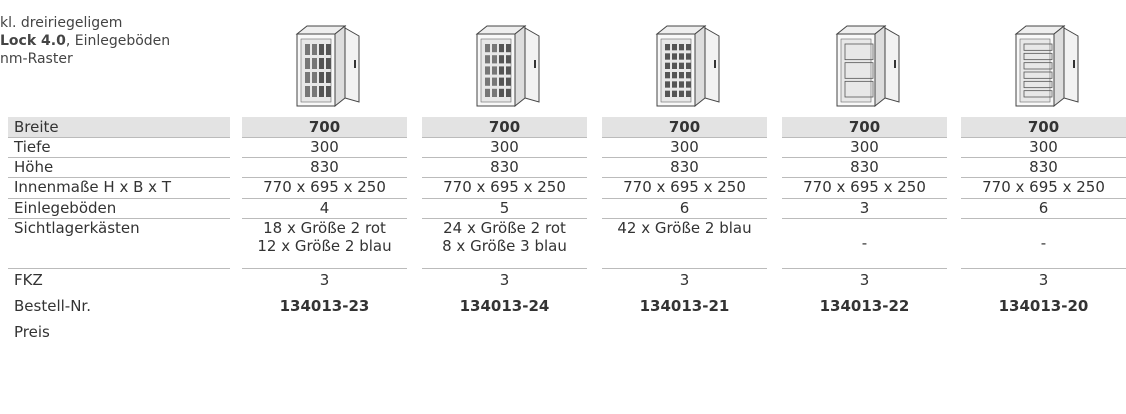 The height and width of the screenshot is (414, 1126). What do you see at coordinates (61, 23) in the screenshot?
I see `intro-line: kl. dreiriegeligem` at bounding box center [61, 23].